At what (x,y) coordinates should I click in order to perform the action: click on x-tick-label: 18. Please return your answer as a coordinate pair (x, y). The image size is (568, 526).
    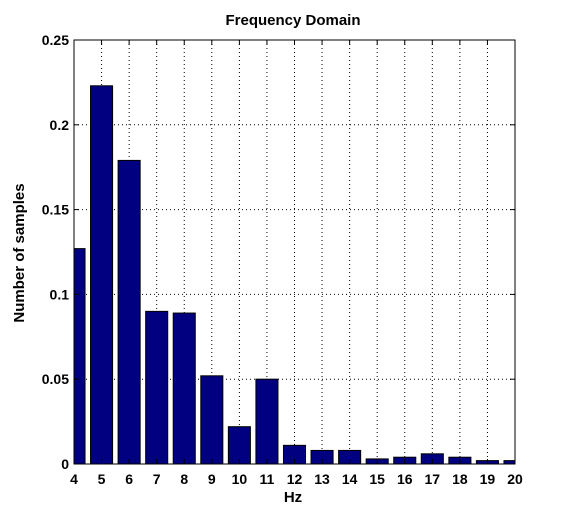
    Looking at the image, I should click on (460, 479).